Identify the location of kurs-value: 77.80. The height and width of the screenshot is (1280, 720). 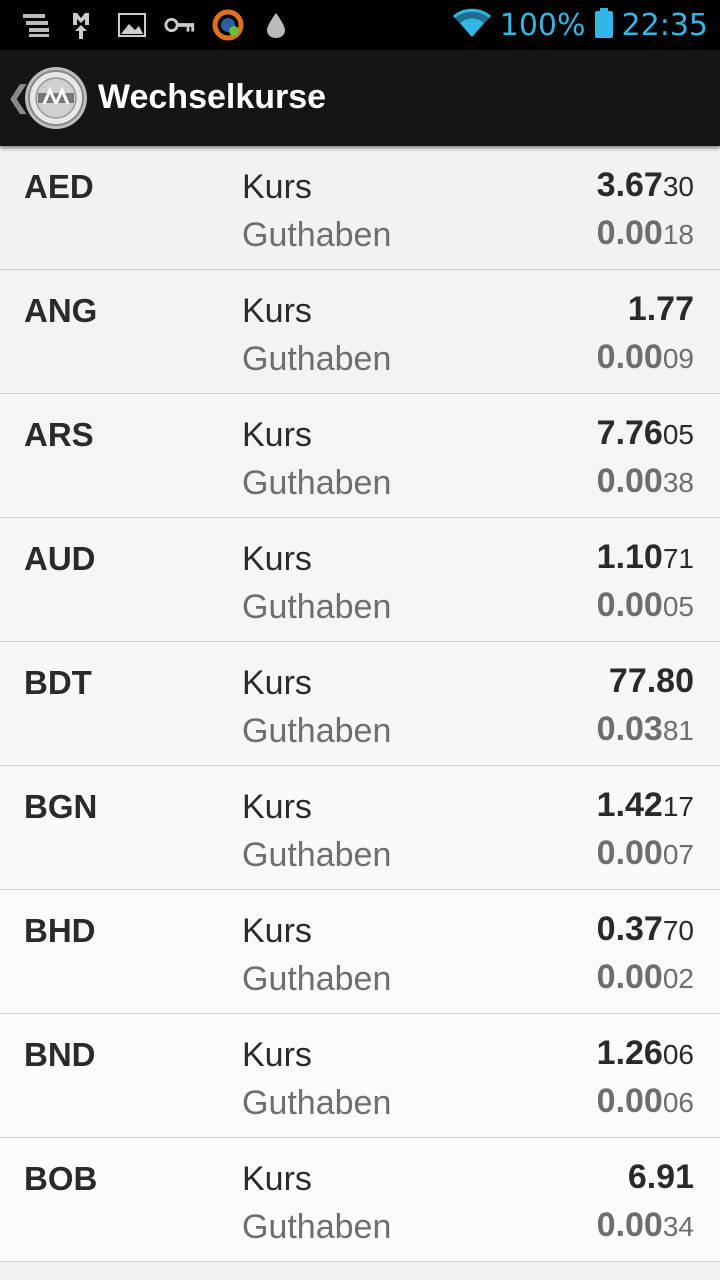
(651, 681).